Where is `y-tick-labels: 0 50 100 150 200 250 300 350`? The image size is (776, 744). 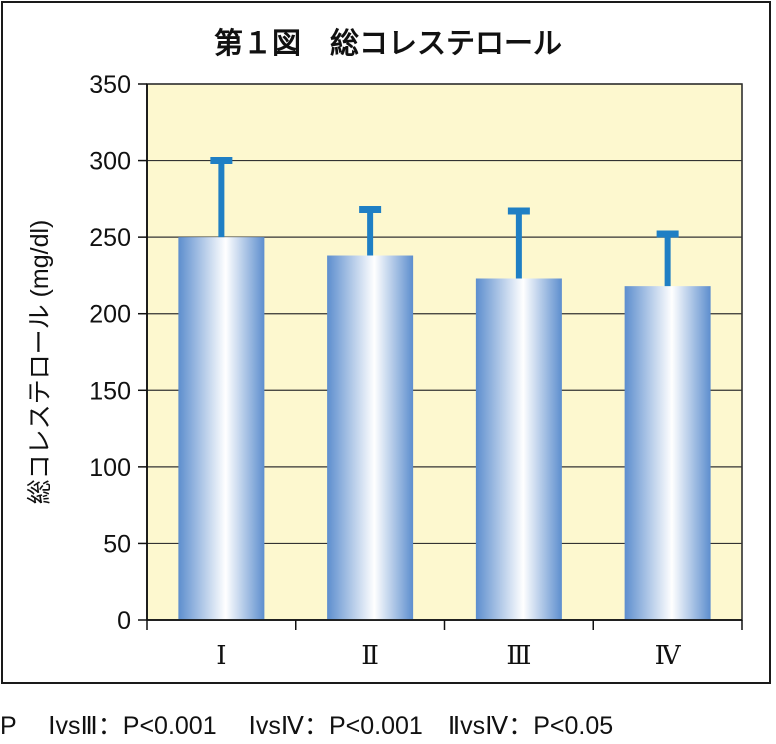
y-tick-labels: 0 50 100 150 200 250 300 350 is located at coordinates (110, 353).